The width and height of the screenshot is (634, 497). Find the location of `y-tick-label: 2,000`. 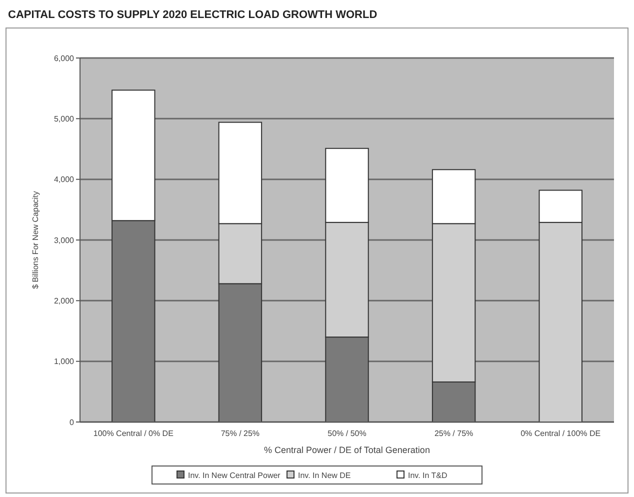

y-tick-label: 2,000 is located at coordinates (64, 301).